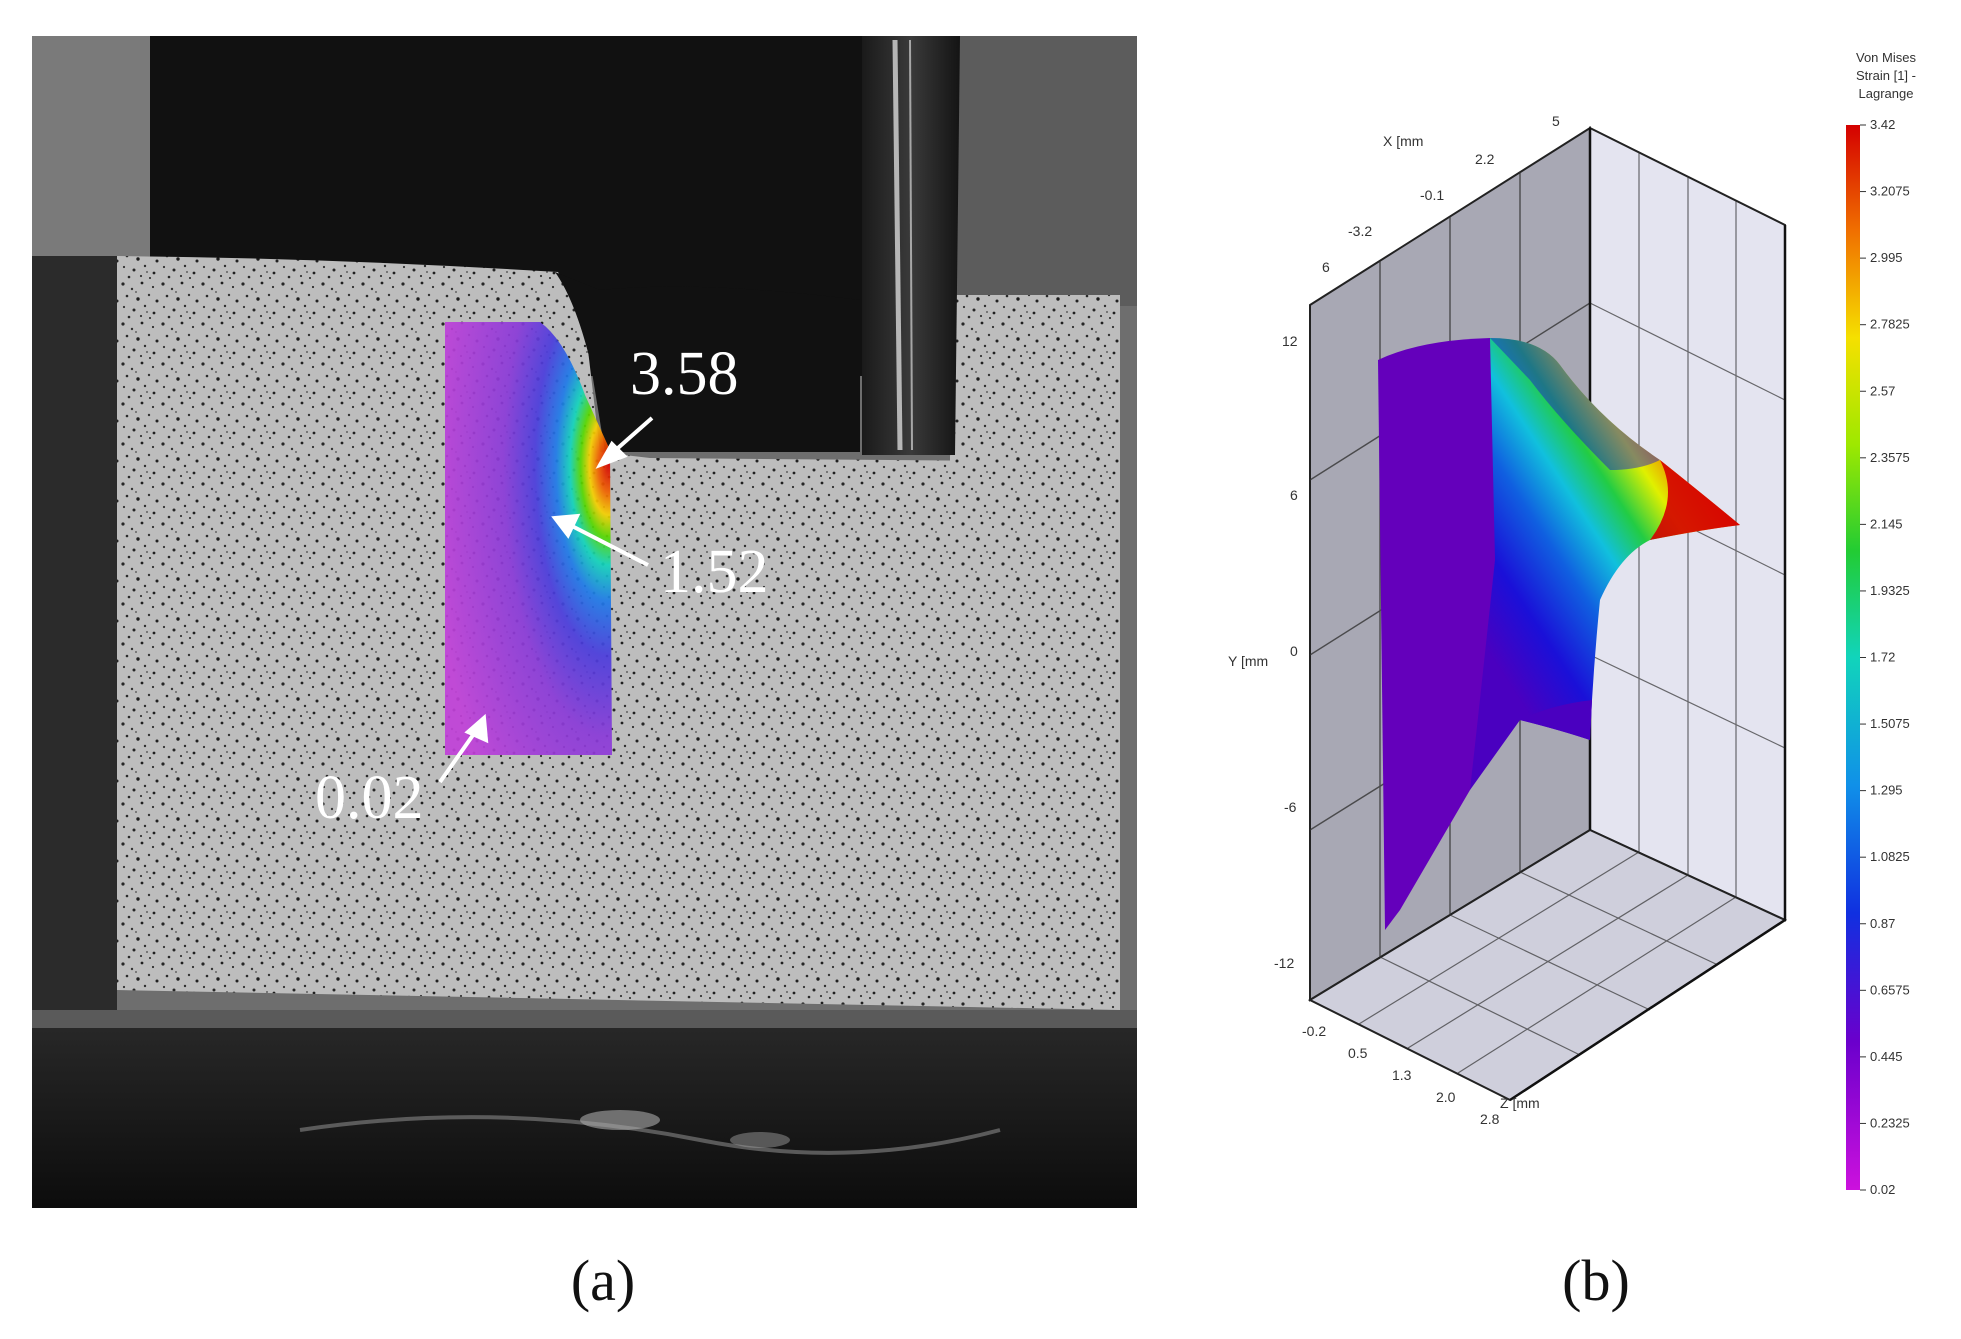  What do you see at coordinates (1886, 75) in the screenshot?
I see `colorbar-title-line-2: Strain [1] -` at bounding box center [1886, 75].